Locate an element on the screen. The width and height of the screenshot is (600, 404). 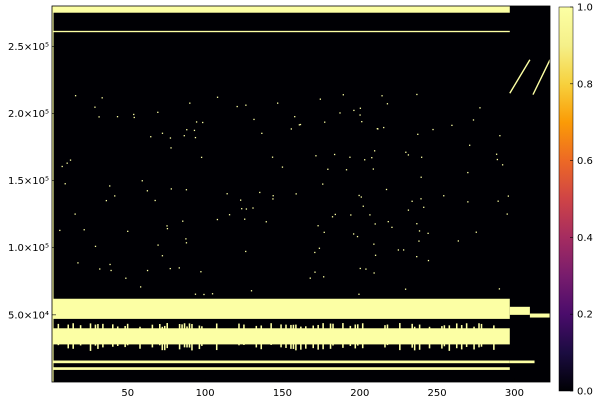
x-tick-label: 200 is located at coordinates (359, 393).